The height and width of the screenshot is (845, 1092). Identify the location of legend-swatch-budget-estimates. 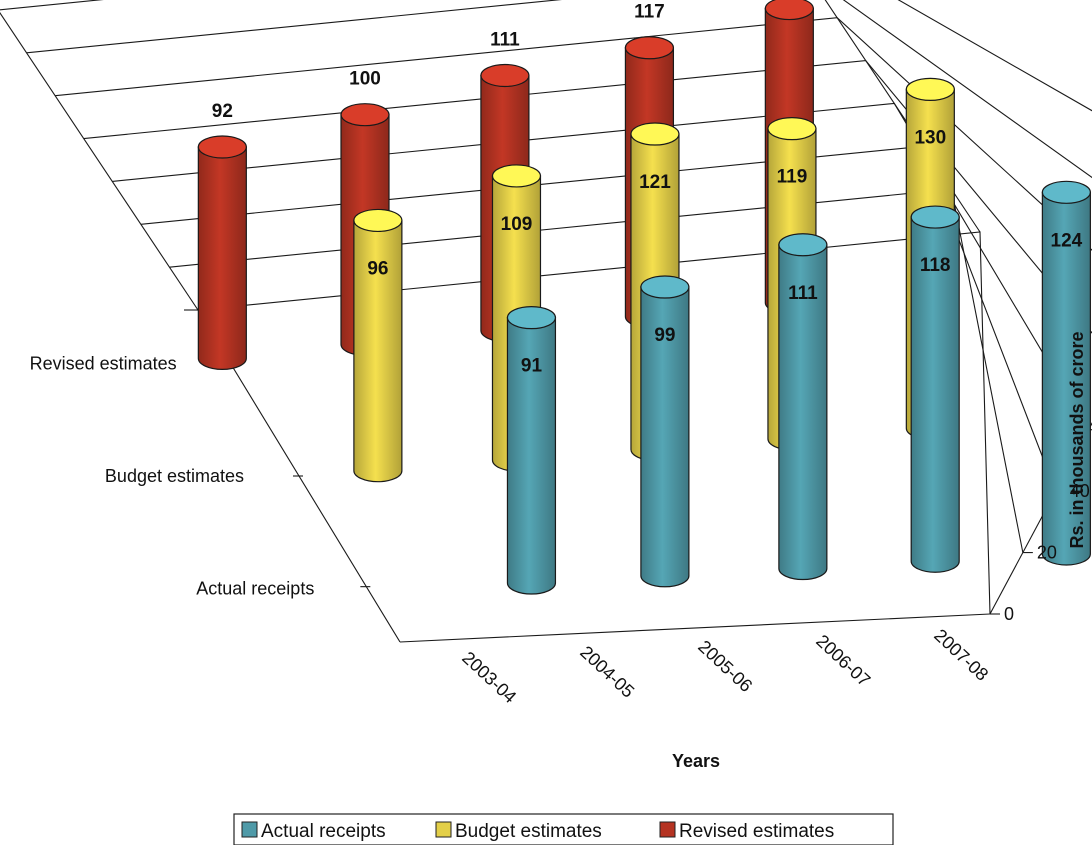
(443, 829).